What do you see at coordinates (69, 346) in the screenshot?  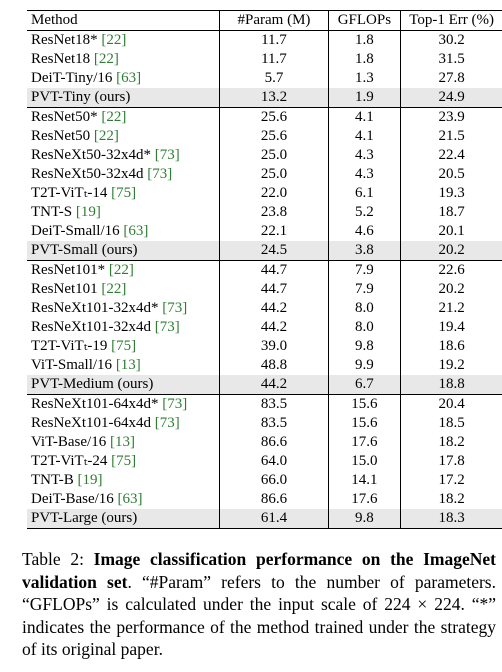 I see `method-name: T2T-ViTₜ-19` at bounding box center [69, 346].